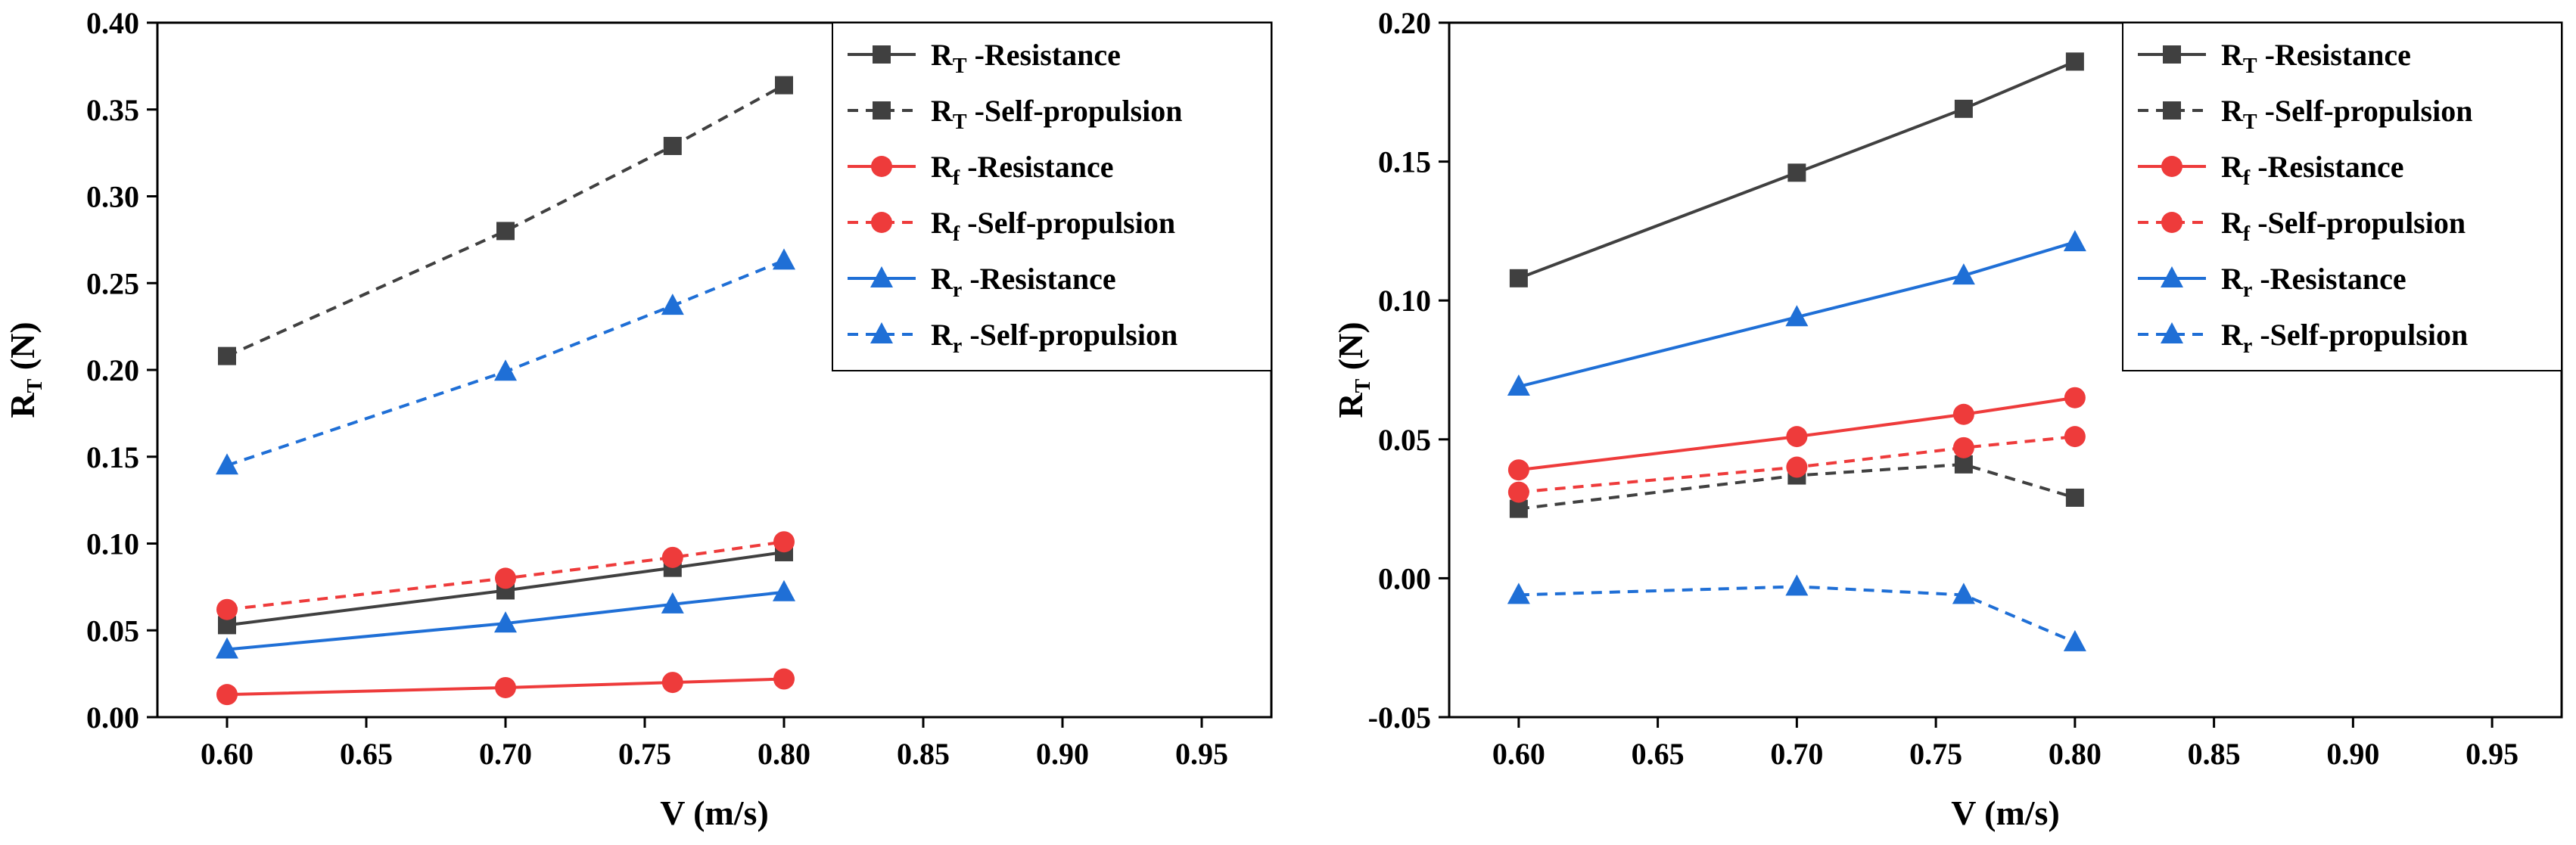  What do you see at coordinates (112, 23) in the screenshot?
I see `y-tick-label: 0.40` at bounding box center [112, 23].